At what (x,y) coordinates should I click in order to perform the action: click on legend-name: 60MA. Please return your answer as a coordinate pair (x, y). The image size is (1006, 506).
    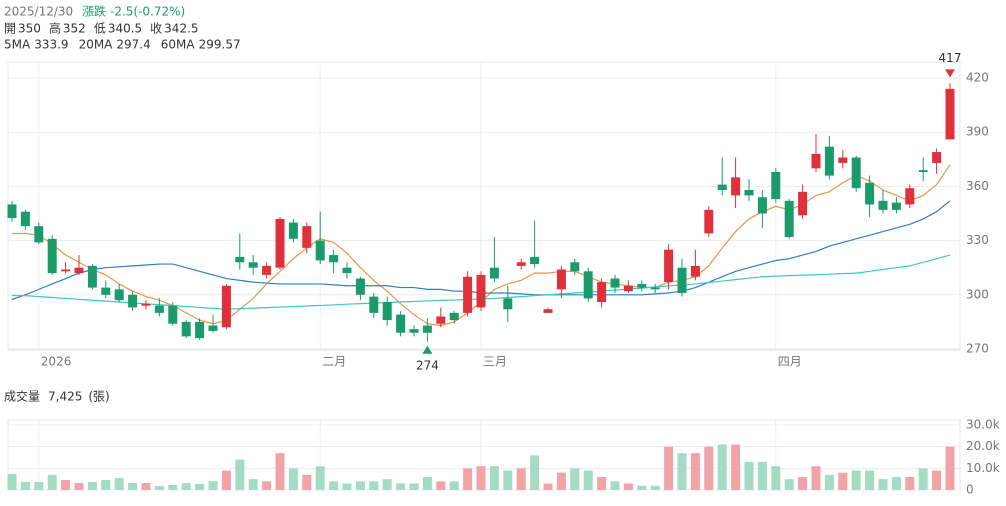
    Looking at the image, I should click on (178, 45).